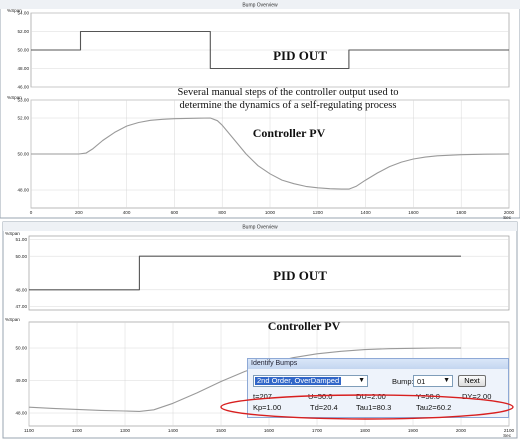  What do you see at coordinates (300, 55) in the screenshot?
I see `top-pid-out-label: PID OUT` at bounding box center [300, 55].